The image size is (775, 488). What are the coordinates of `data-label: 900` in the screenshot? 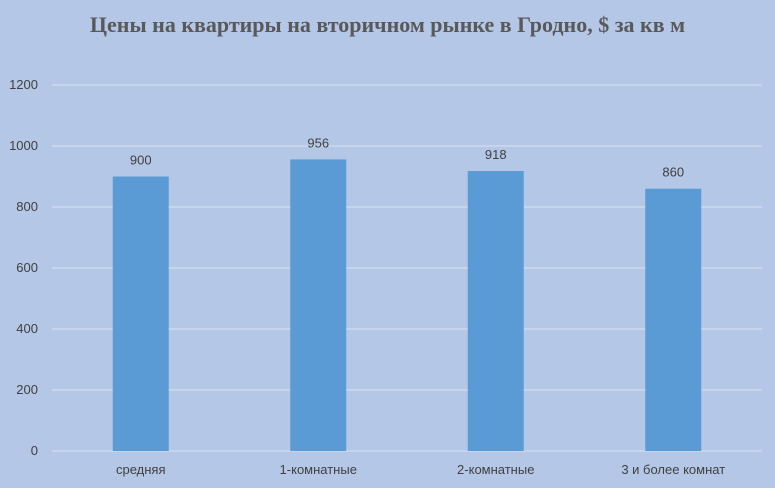 It's located at (141, 160).